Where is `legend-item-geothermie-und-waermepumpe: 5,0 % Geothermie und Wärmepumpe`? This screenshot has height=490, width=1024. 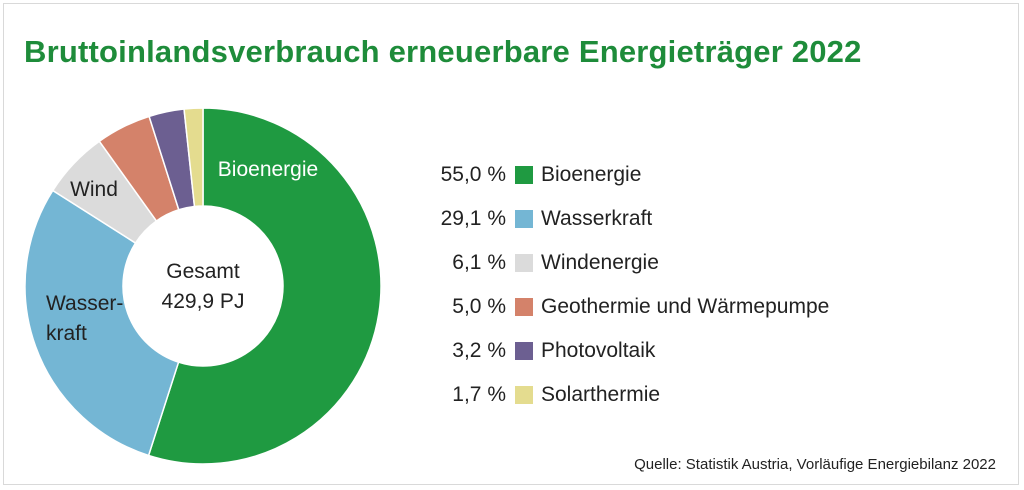
legend-item-geothermie-und-waermepumpe: 5,0 % Geothermie und Wärmepumpe is located at coordinates (639, 306).